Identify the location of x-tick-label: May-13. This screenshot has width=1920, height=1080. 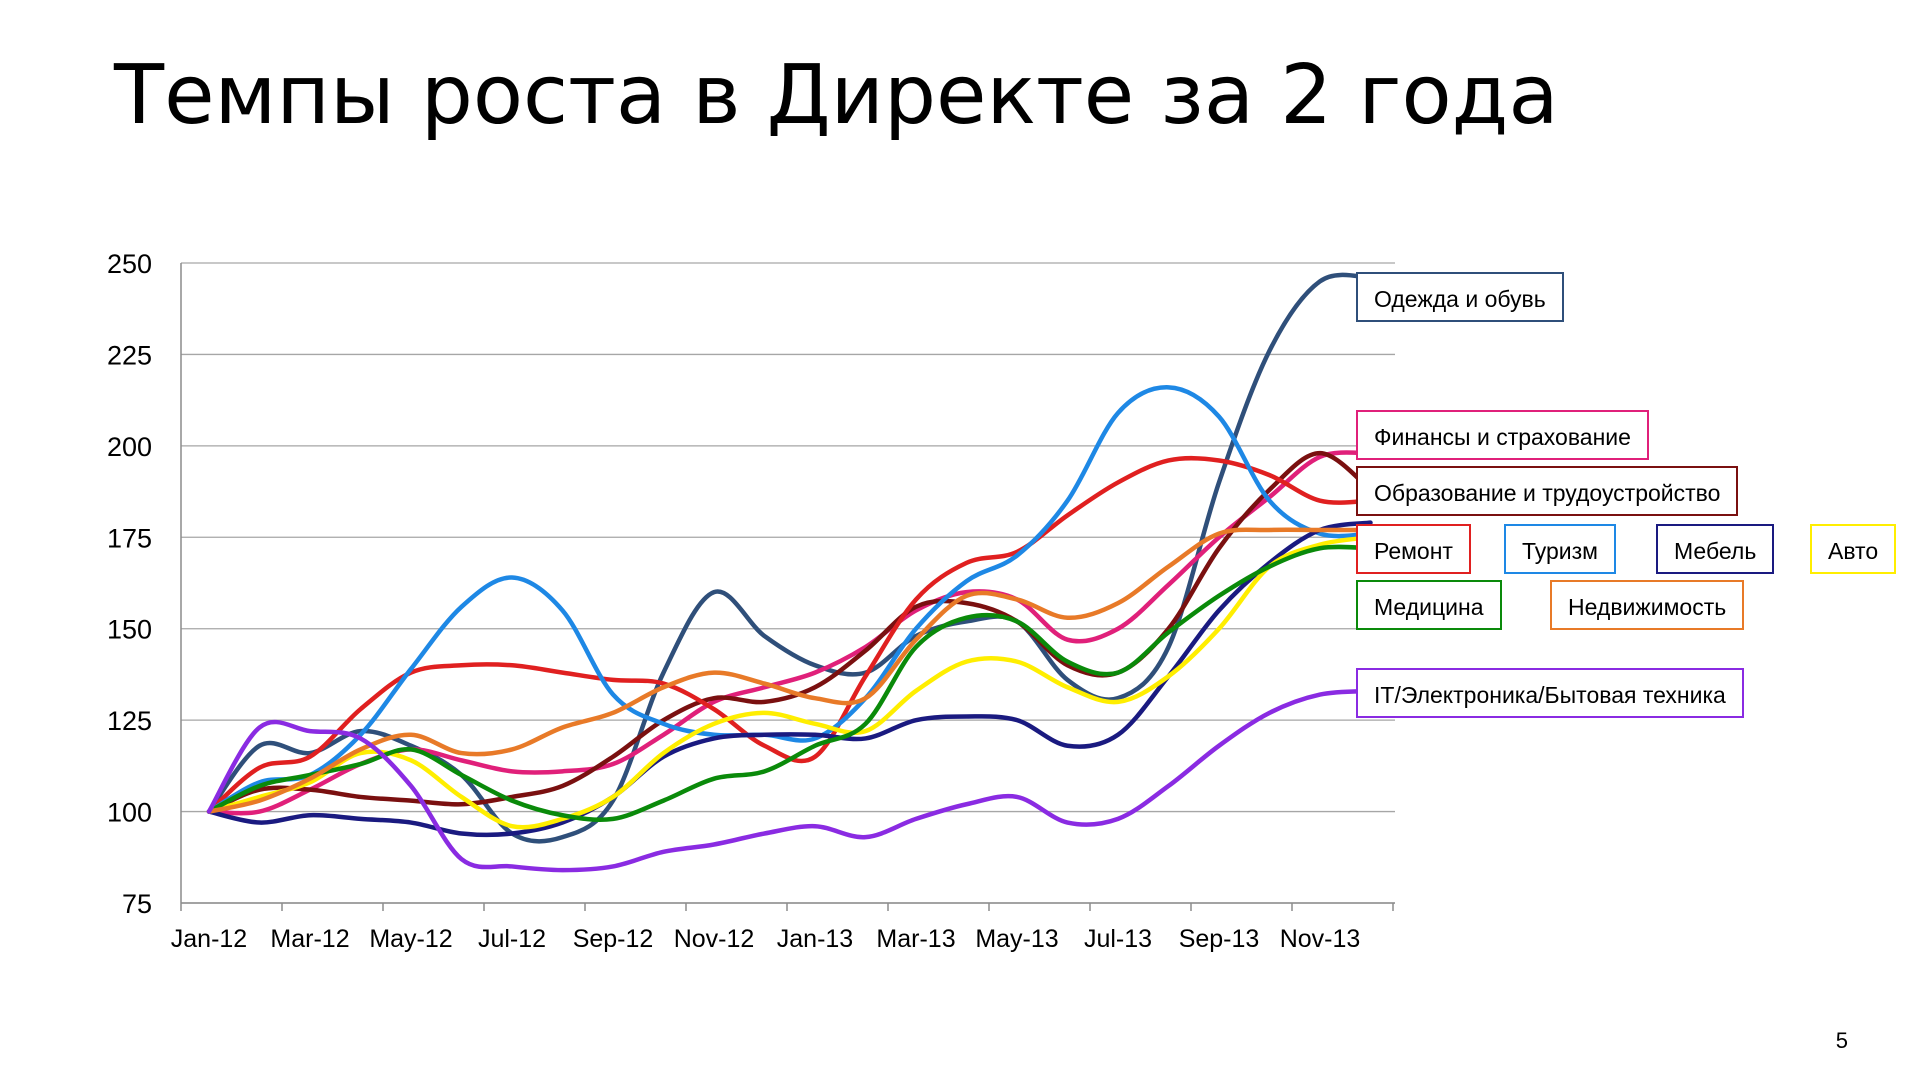
(1016, 939).